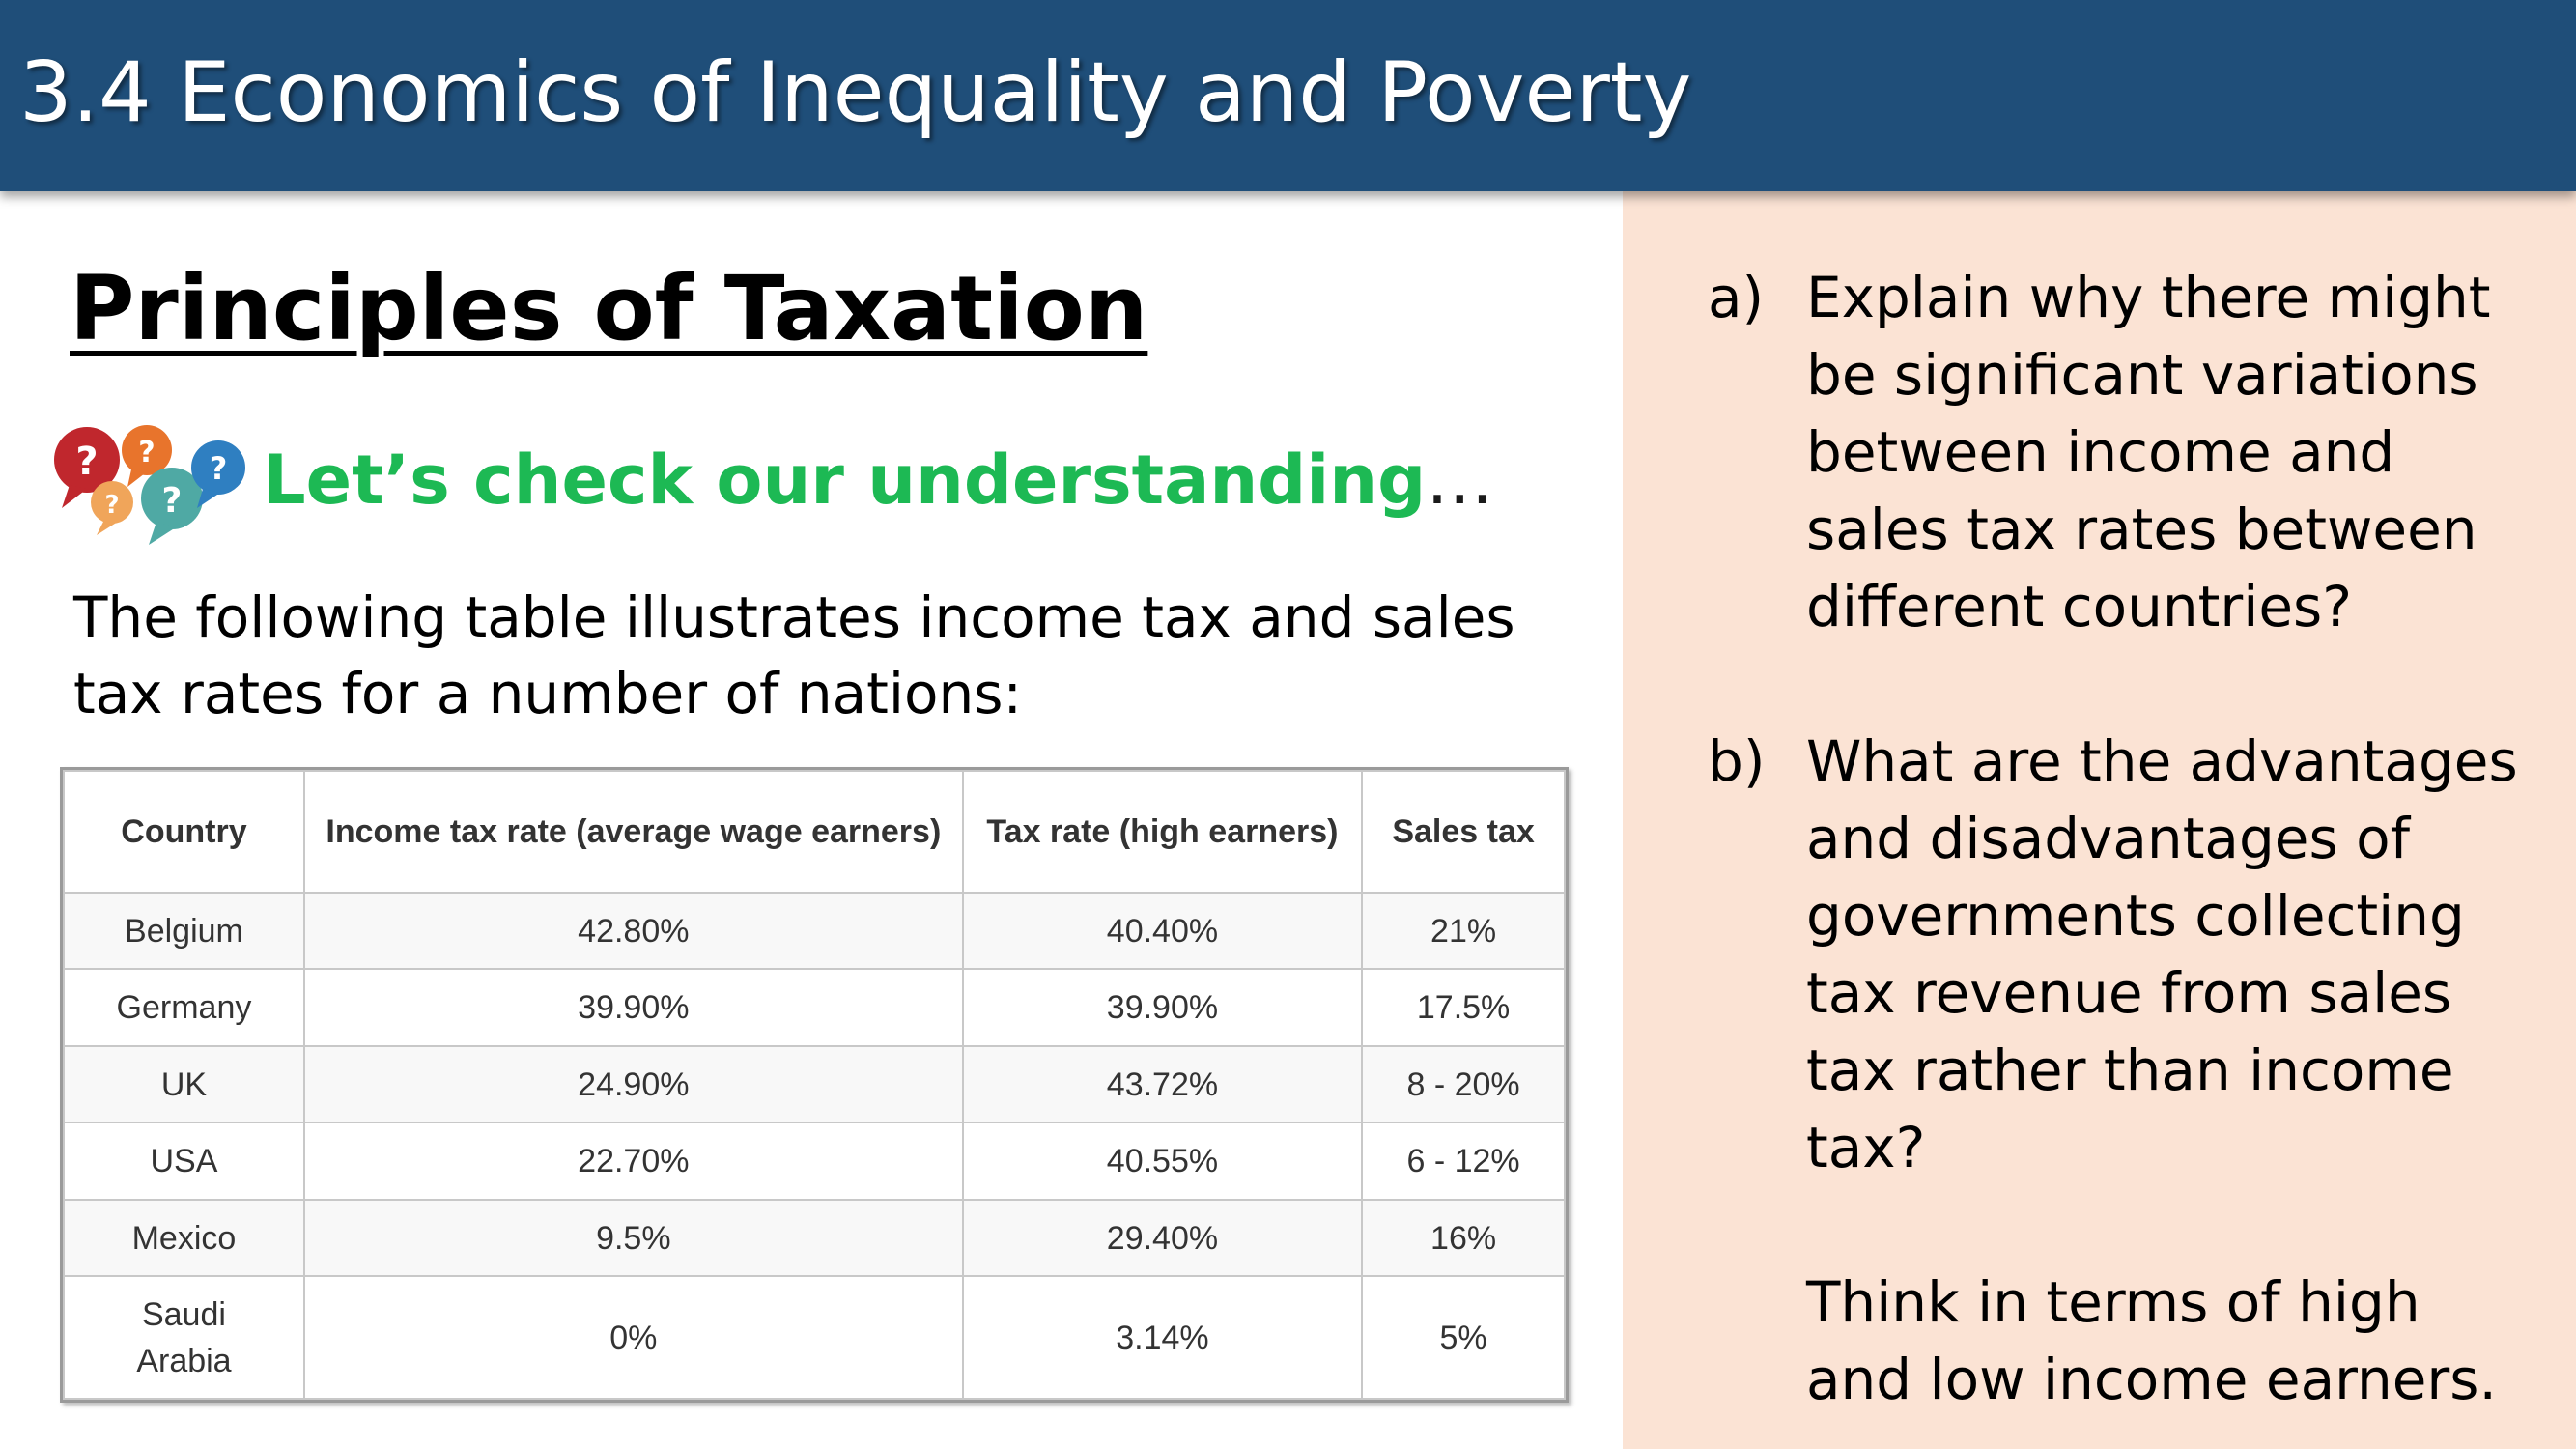 The height and width of the screenshot is (1449, 2576). Describe the element at coordinates (1463, 1084) in the screenshot. I see `table-cell: 8 - 20%` at that location.